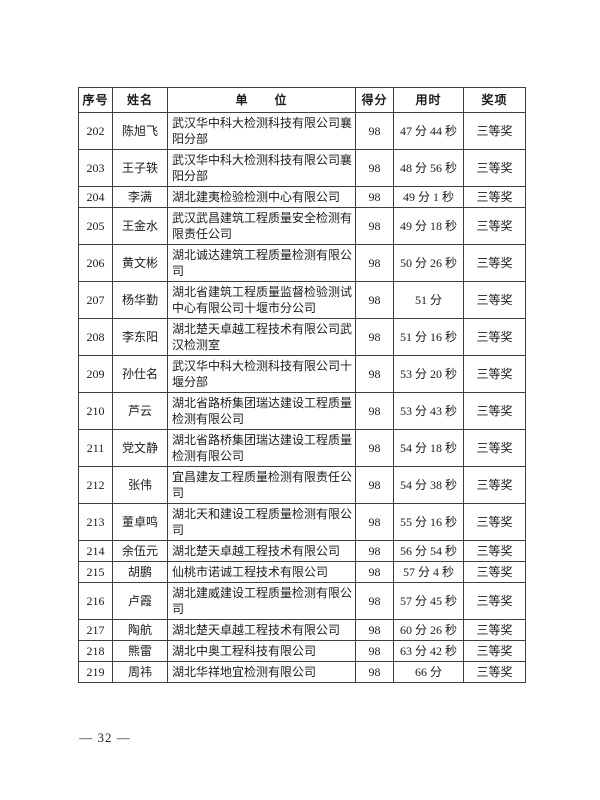 Image resolution: width=600 pixels, height=800 pixels. What do you see at coordinates (140, 485) in the screenshot?
I see `cell-name: 张伟` at bounding box center [140, 485].